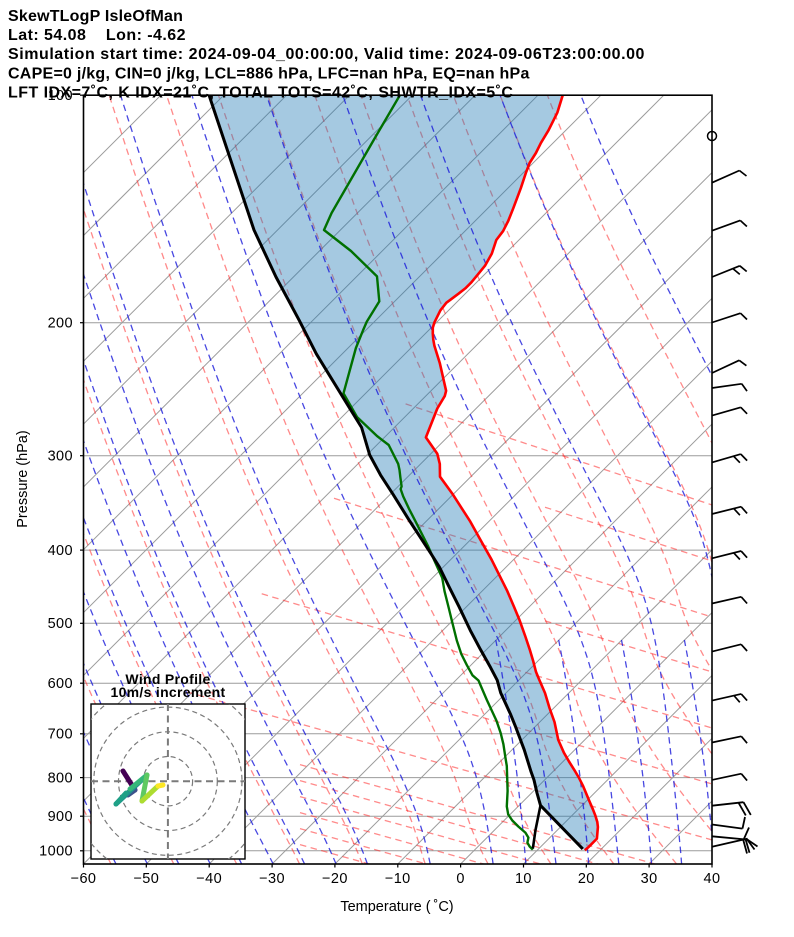  Describe the element at coordinates (712, 879) in the screenshot. I see `svg-text: 40` at that location.